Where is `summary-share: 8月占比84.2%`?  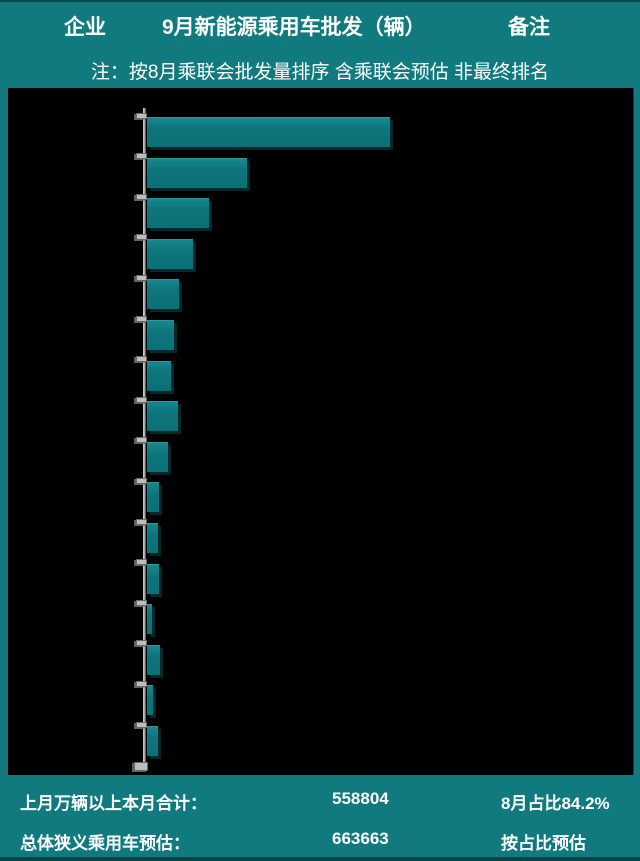
summary-share: 8月占比84.2% is located at coordinates (555, 803).